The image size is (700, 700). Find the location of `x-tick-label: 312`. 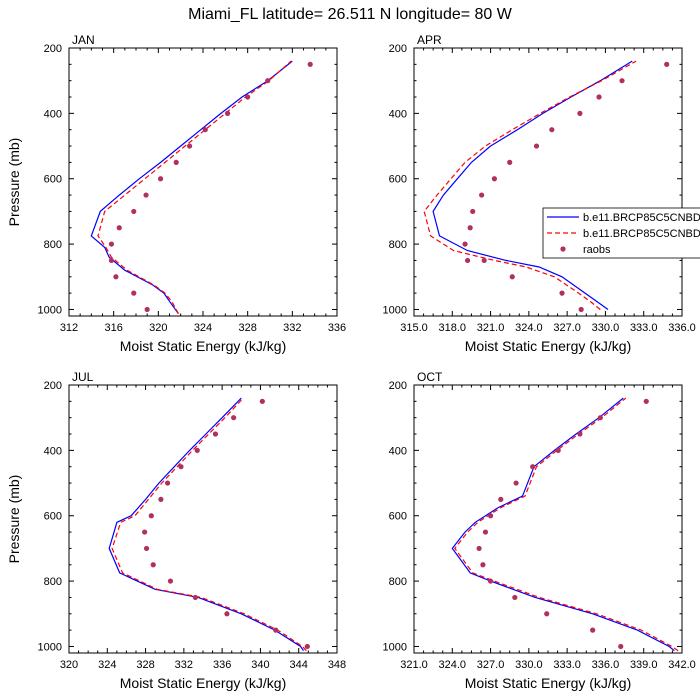

x-tick-label: 312 is located at coordinates (69, 328).